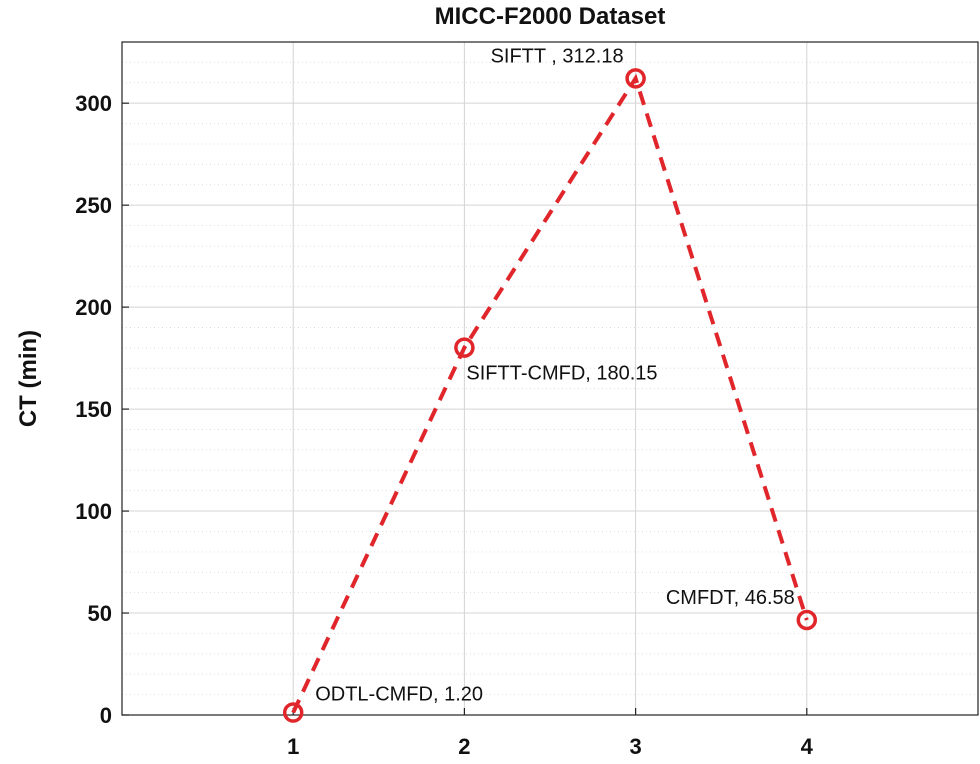 This screenshot has height=764, width=980. Describe the element at coordinates (106, 715) in the screenshot. I see `y-tick-label: 0` at that location.